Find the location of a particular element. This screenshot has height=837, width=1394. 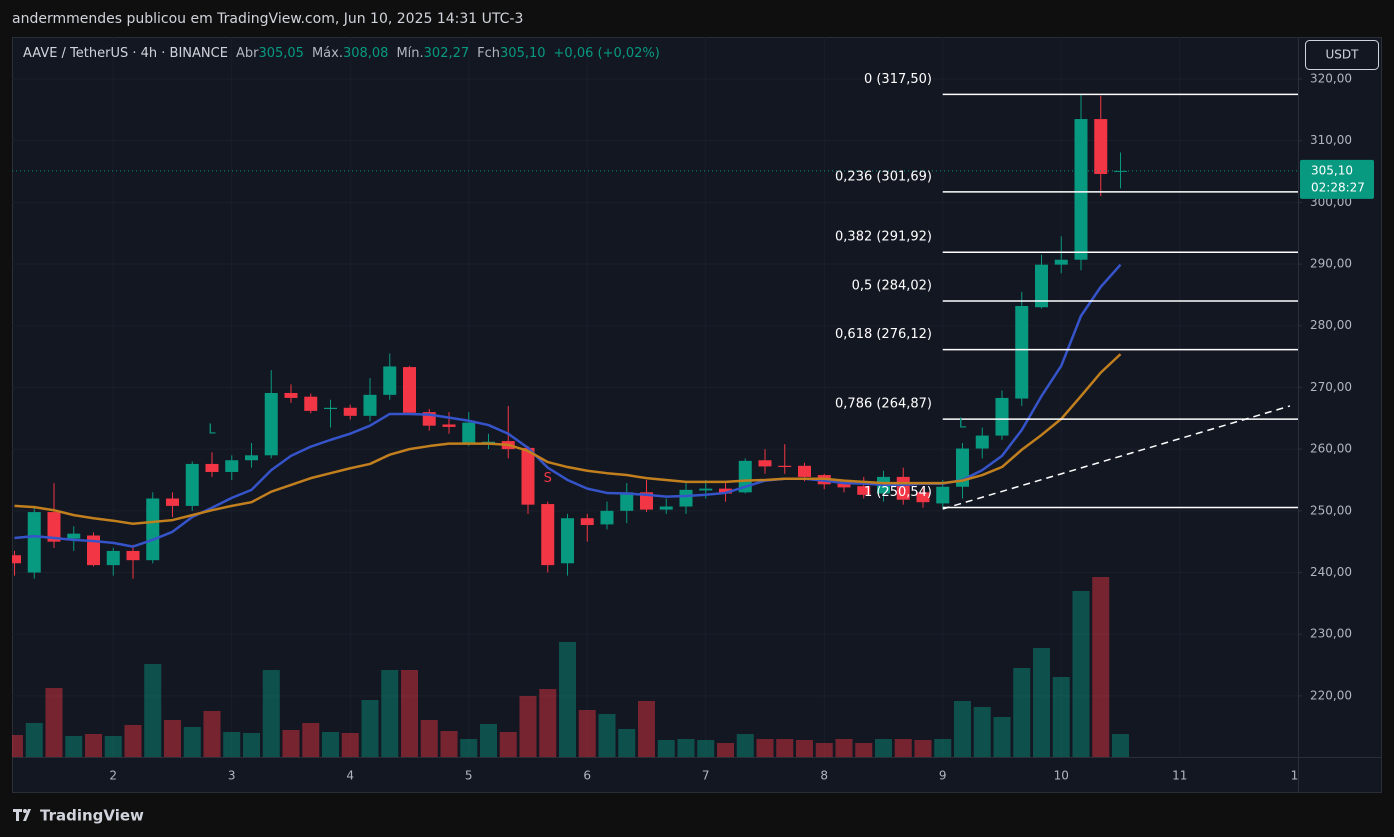

legend-field-label: Abr is located at coordinates (247, 53).